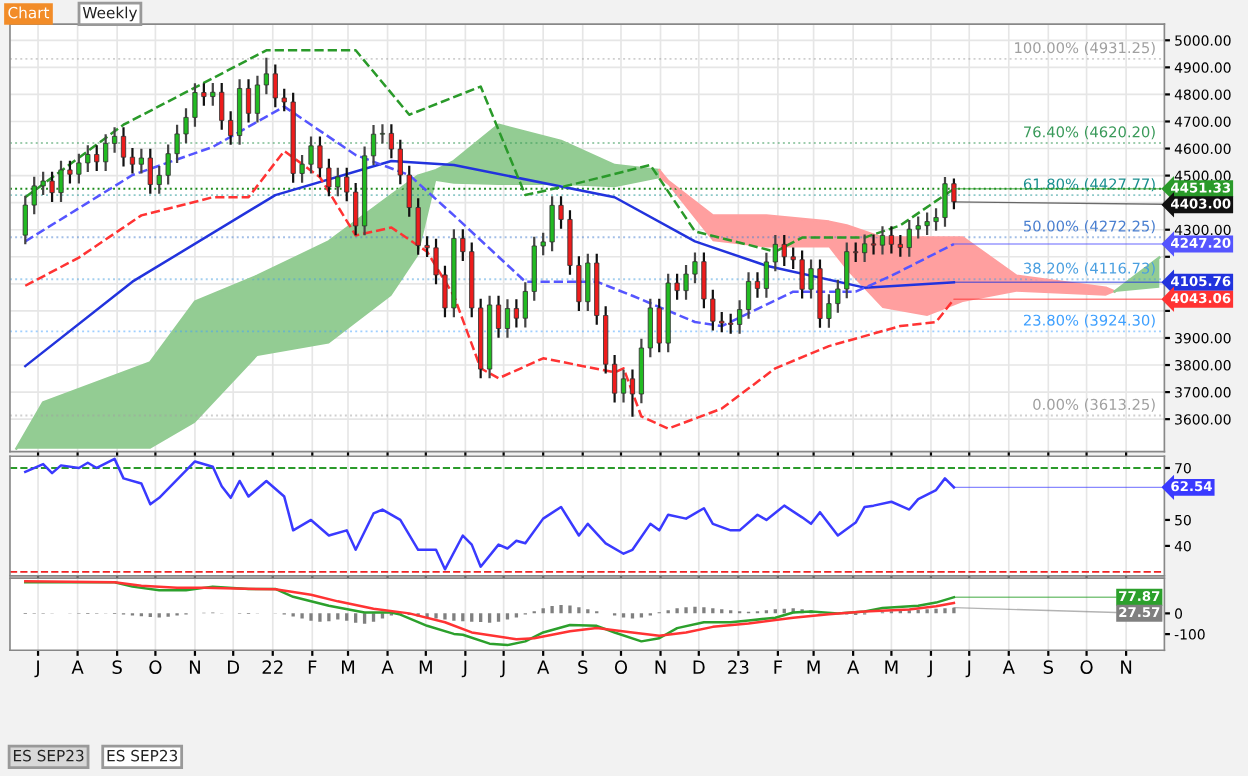 Image resolution: width=1248 pixels, height=776 pixels. Describe the element at coordinates (272, 667) in the screenshot. I see `x-tick-label: 22` at that location.